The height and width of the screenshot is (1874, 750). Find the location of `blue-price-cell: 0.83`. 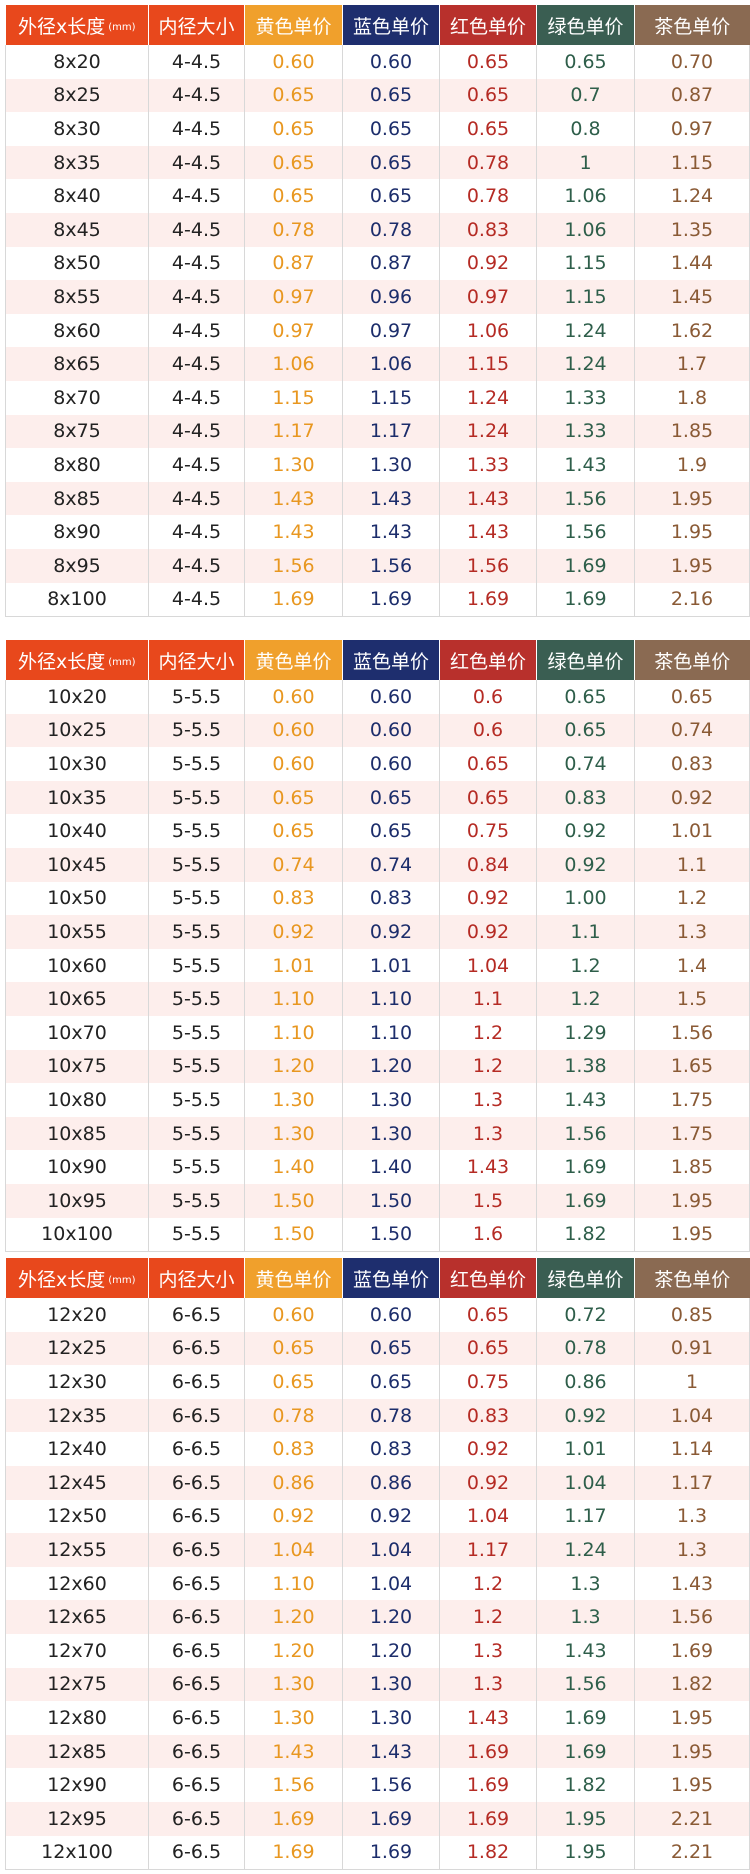

blue-price-cell: 0.83 is located at coordinates (391, 1449).